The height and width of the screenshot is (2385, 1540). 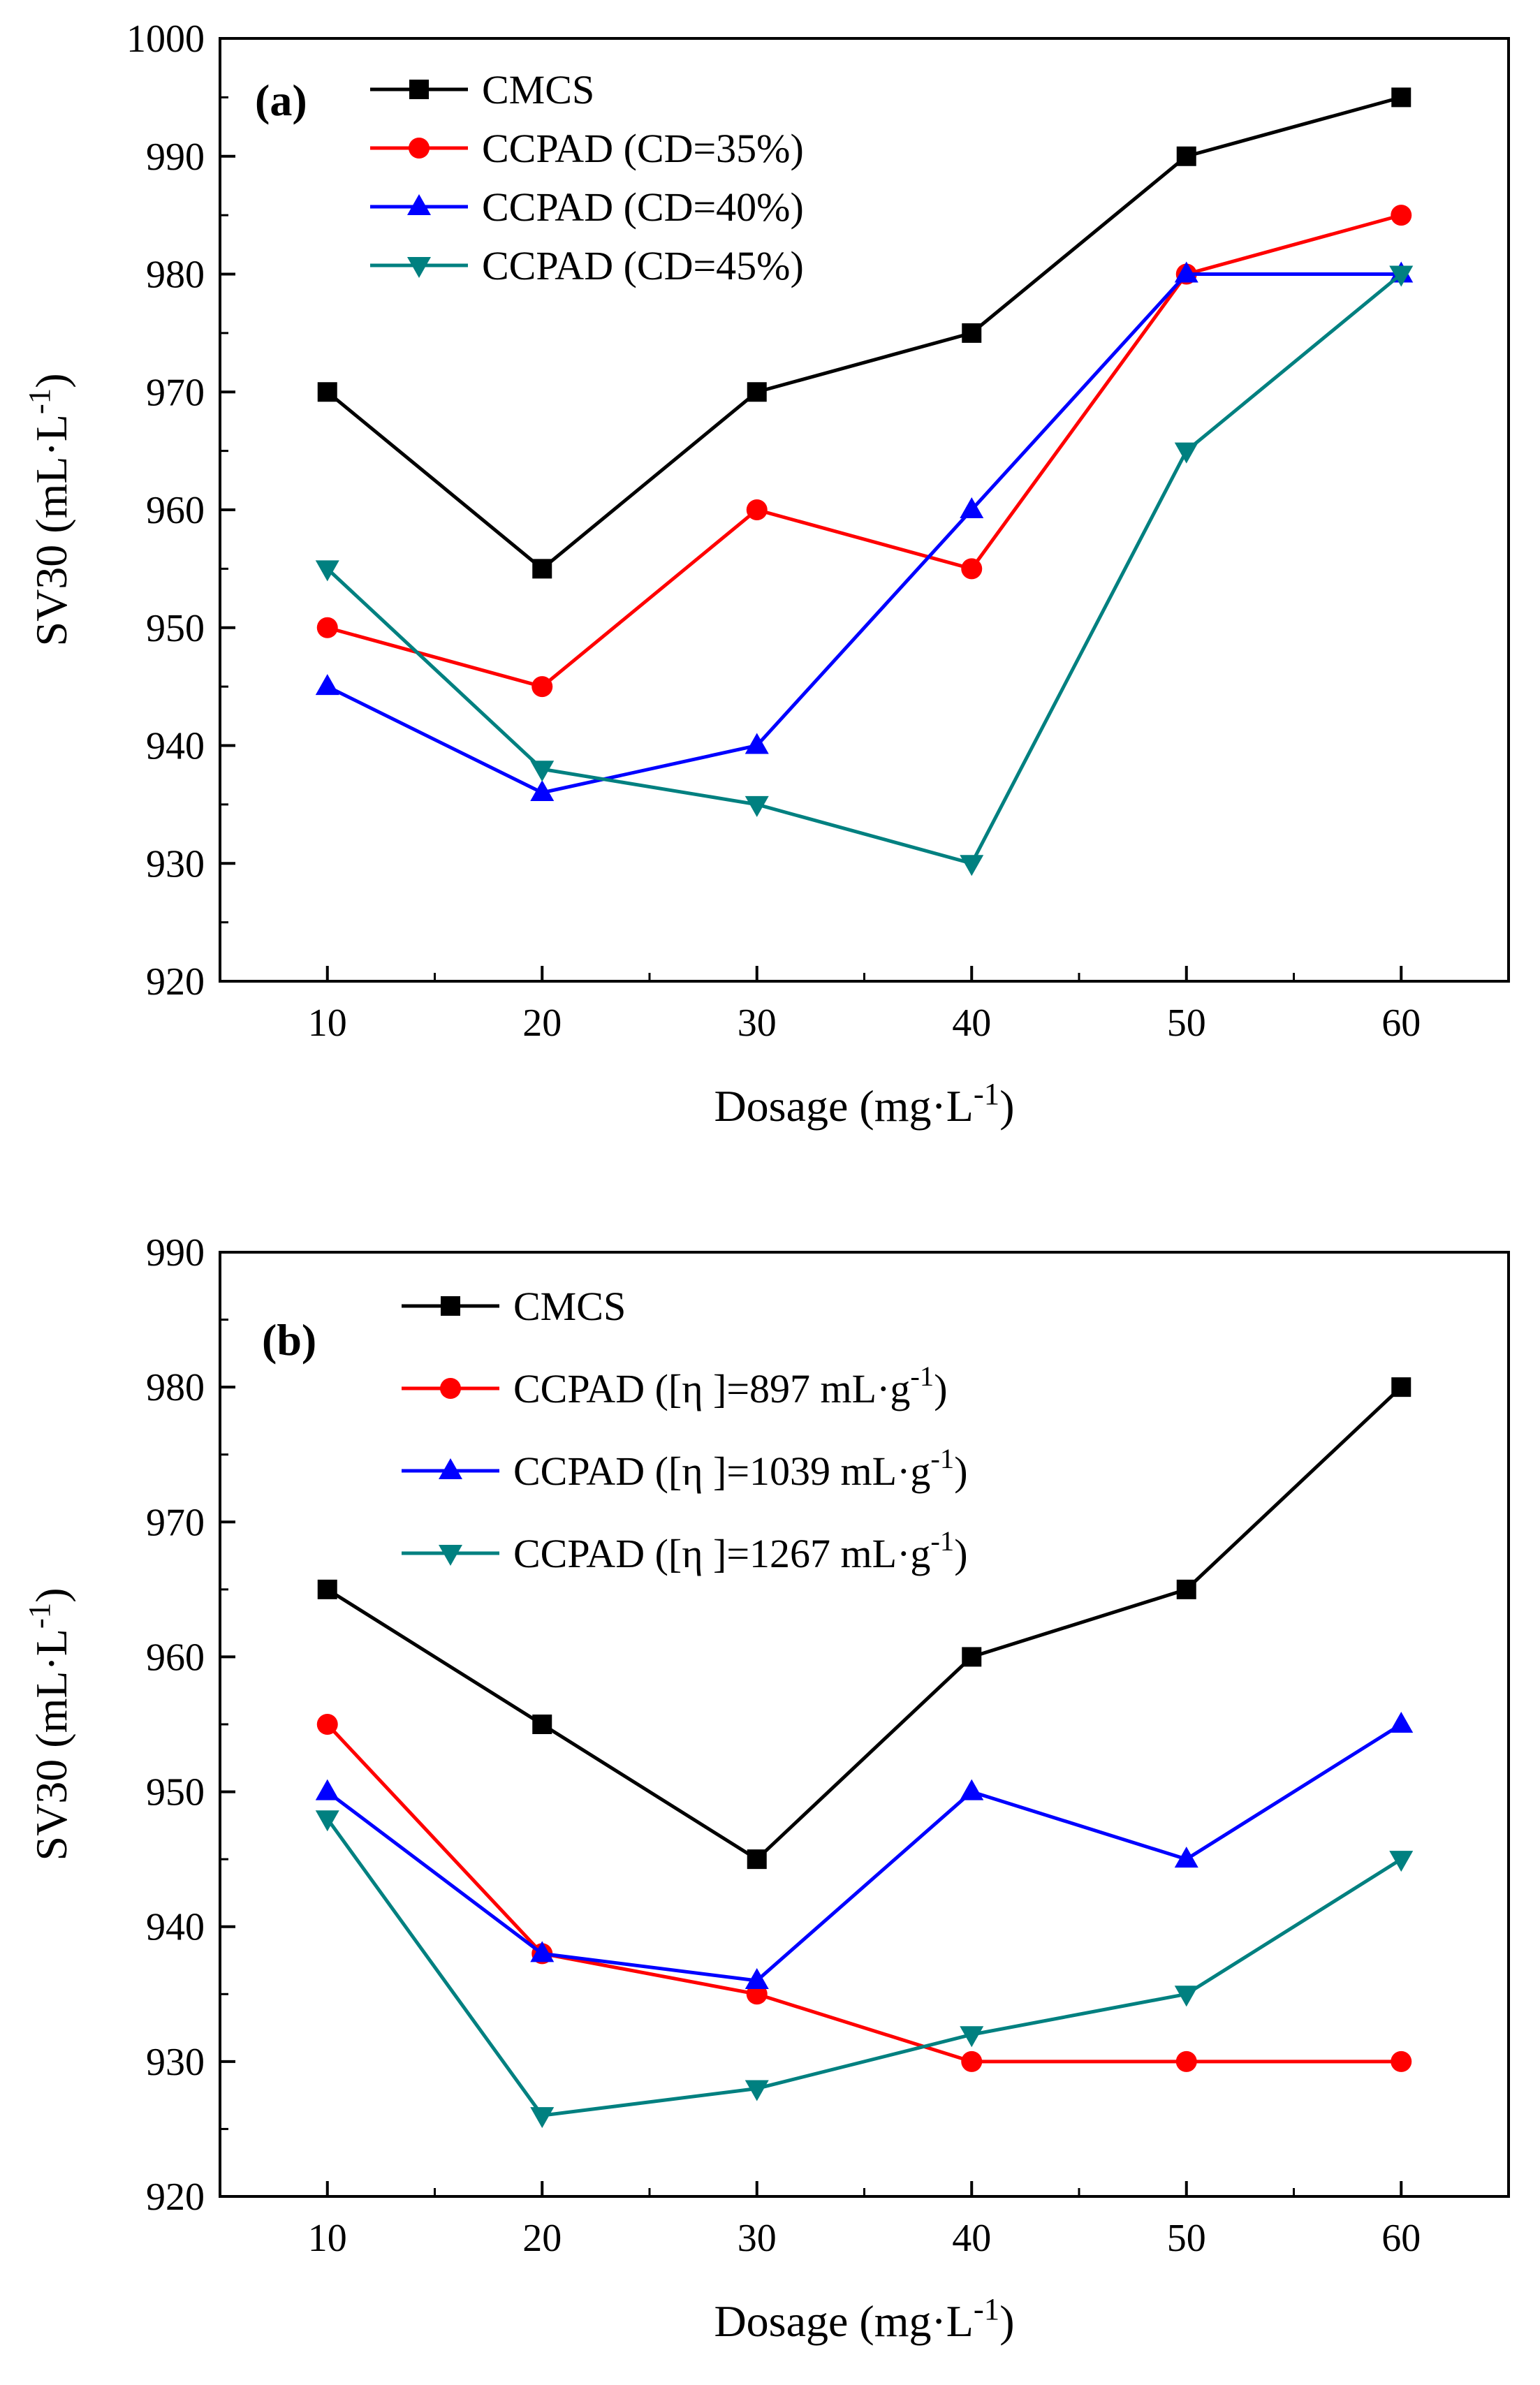 What do you see at coordinates (864, 1103) in the screenshot?
I see `x-axis-title: Dosage (mg·L-1)` at bounding box center [864, 1103].